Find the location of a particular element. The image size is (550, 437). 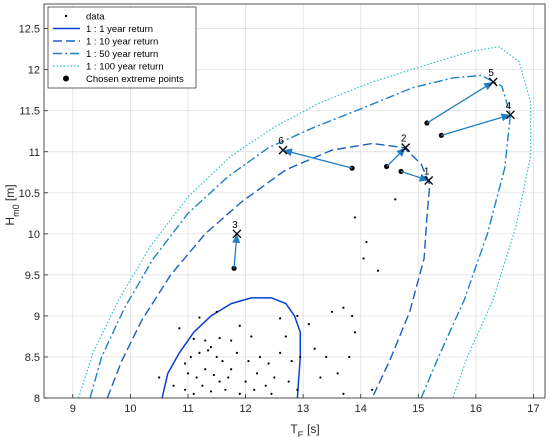

x-tick-label: 16 is located at coordinates (476, 409).